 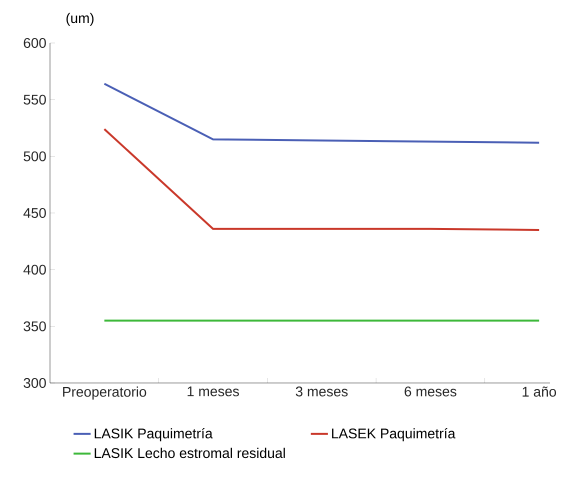 I want to click on y-tick-label: 600, so click(x=35, y=43).